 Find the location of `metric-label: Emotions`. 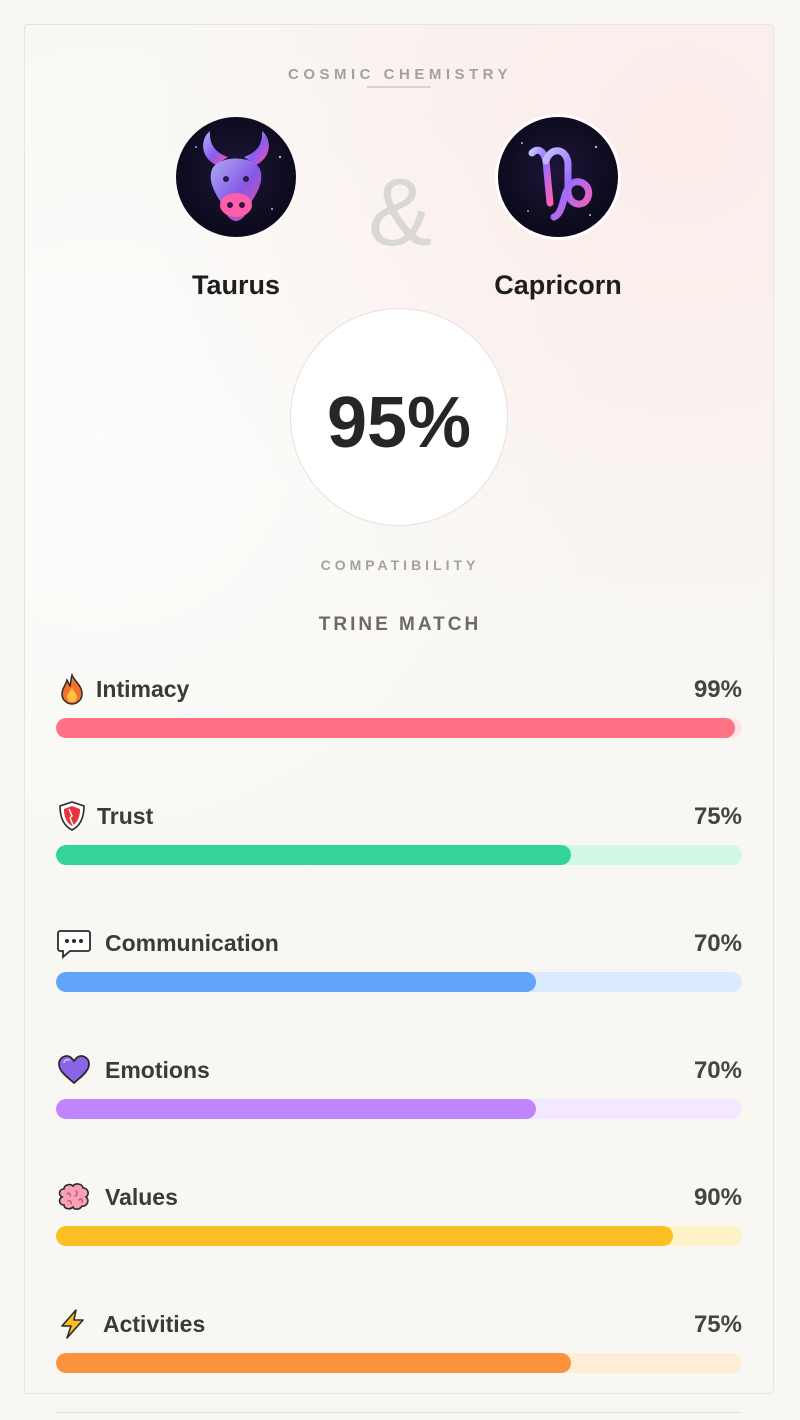

metric-label: Emotions is located at coordinates (157, 1070).